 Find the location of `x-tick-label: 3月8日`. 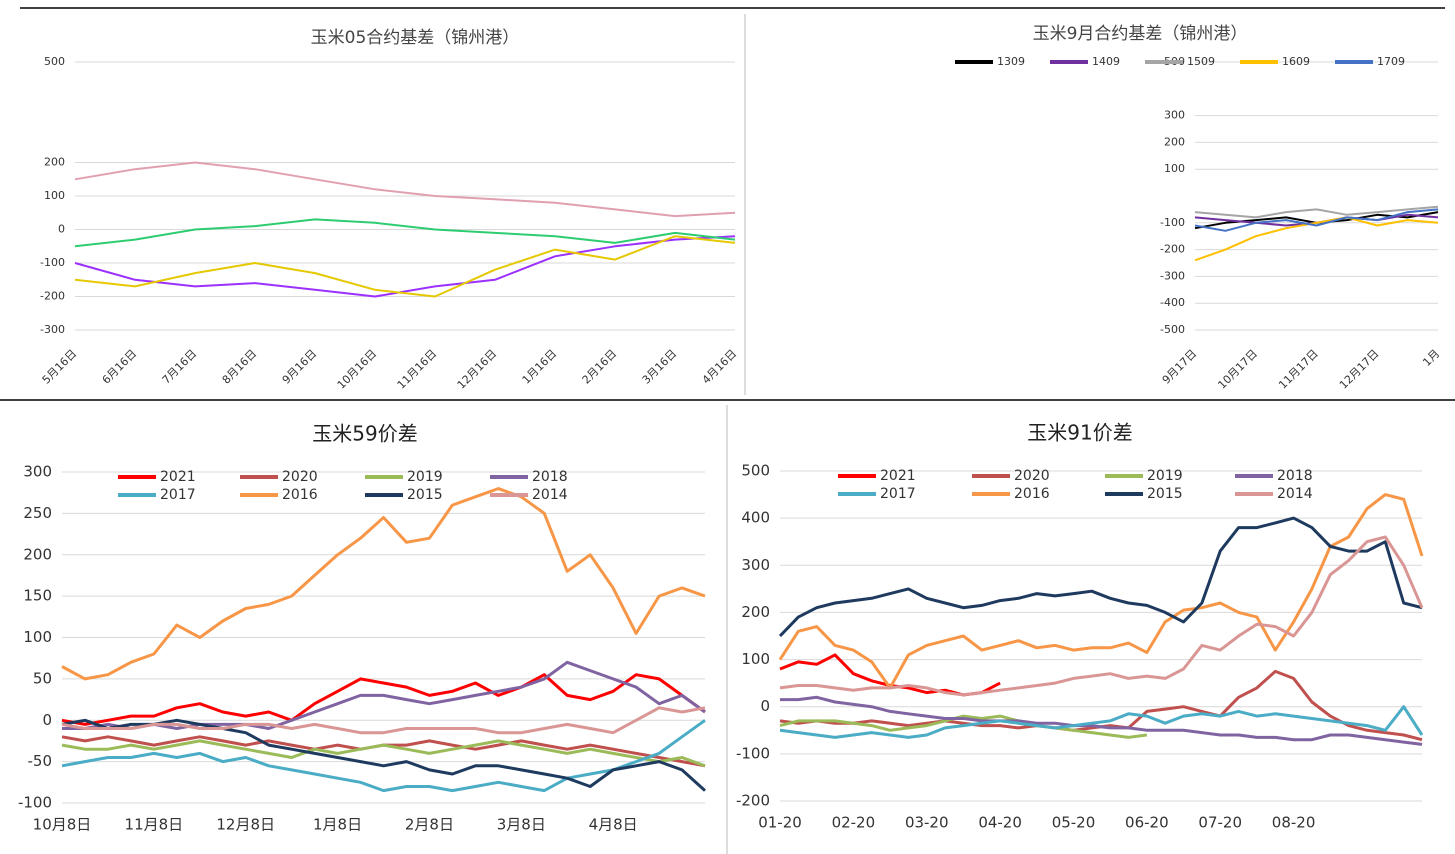

x-tick-label: 3月8日 is located at coordinates (521, 825).